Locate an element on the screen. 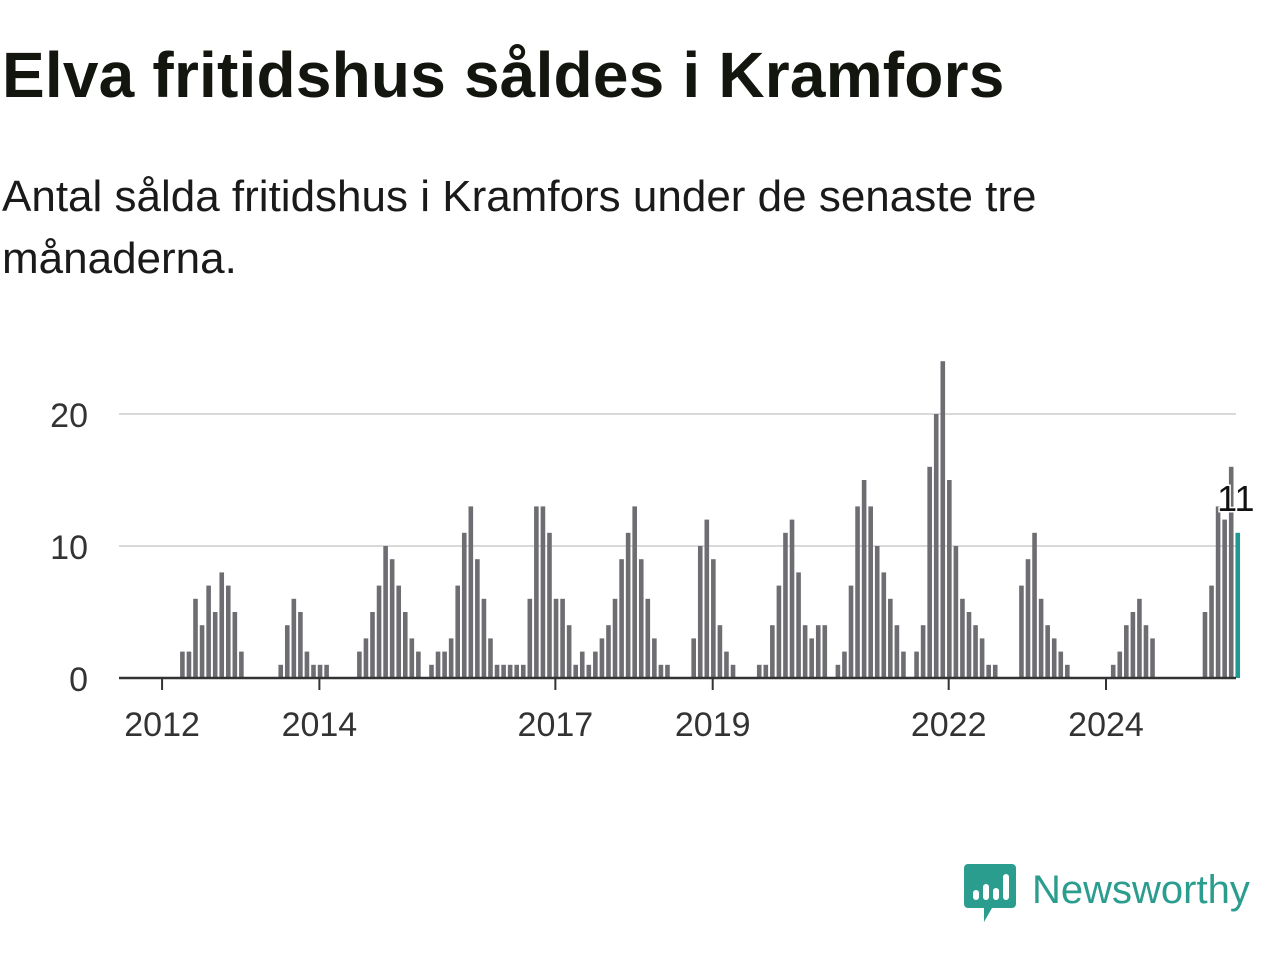  bar-highlight is located at coordinates (1238, 605).